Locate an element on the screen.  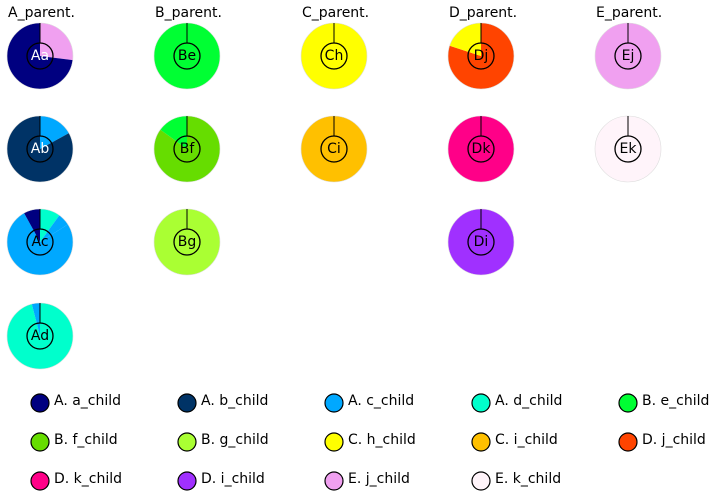
pie-dj: Dj is located at coordinates (481, 56).